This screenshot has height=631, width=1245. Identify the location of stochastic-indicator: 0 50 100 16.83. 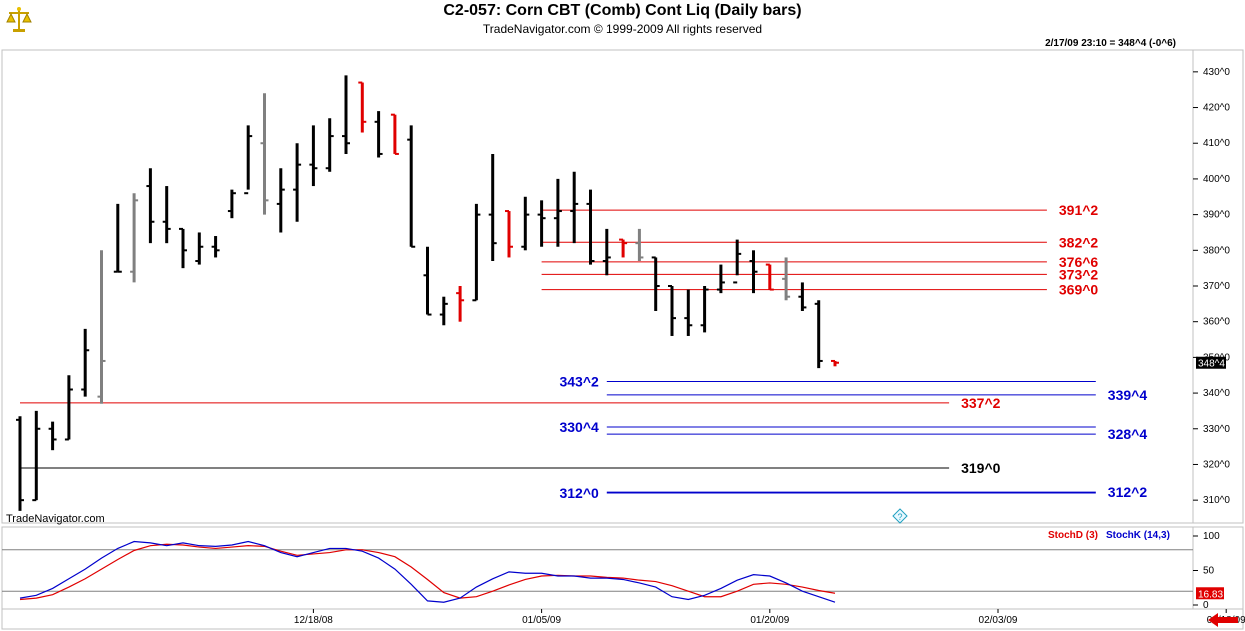
(613, 571).